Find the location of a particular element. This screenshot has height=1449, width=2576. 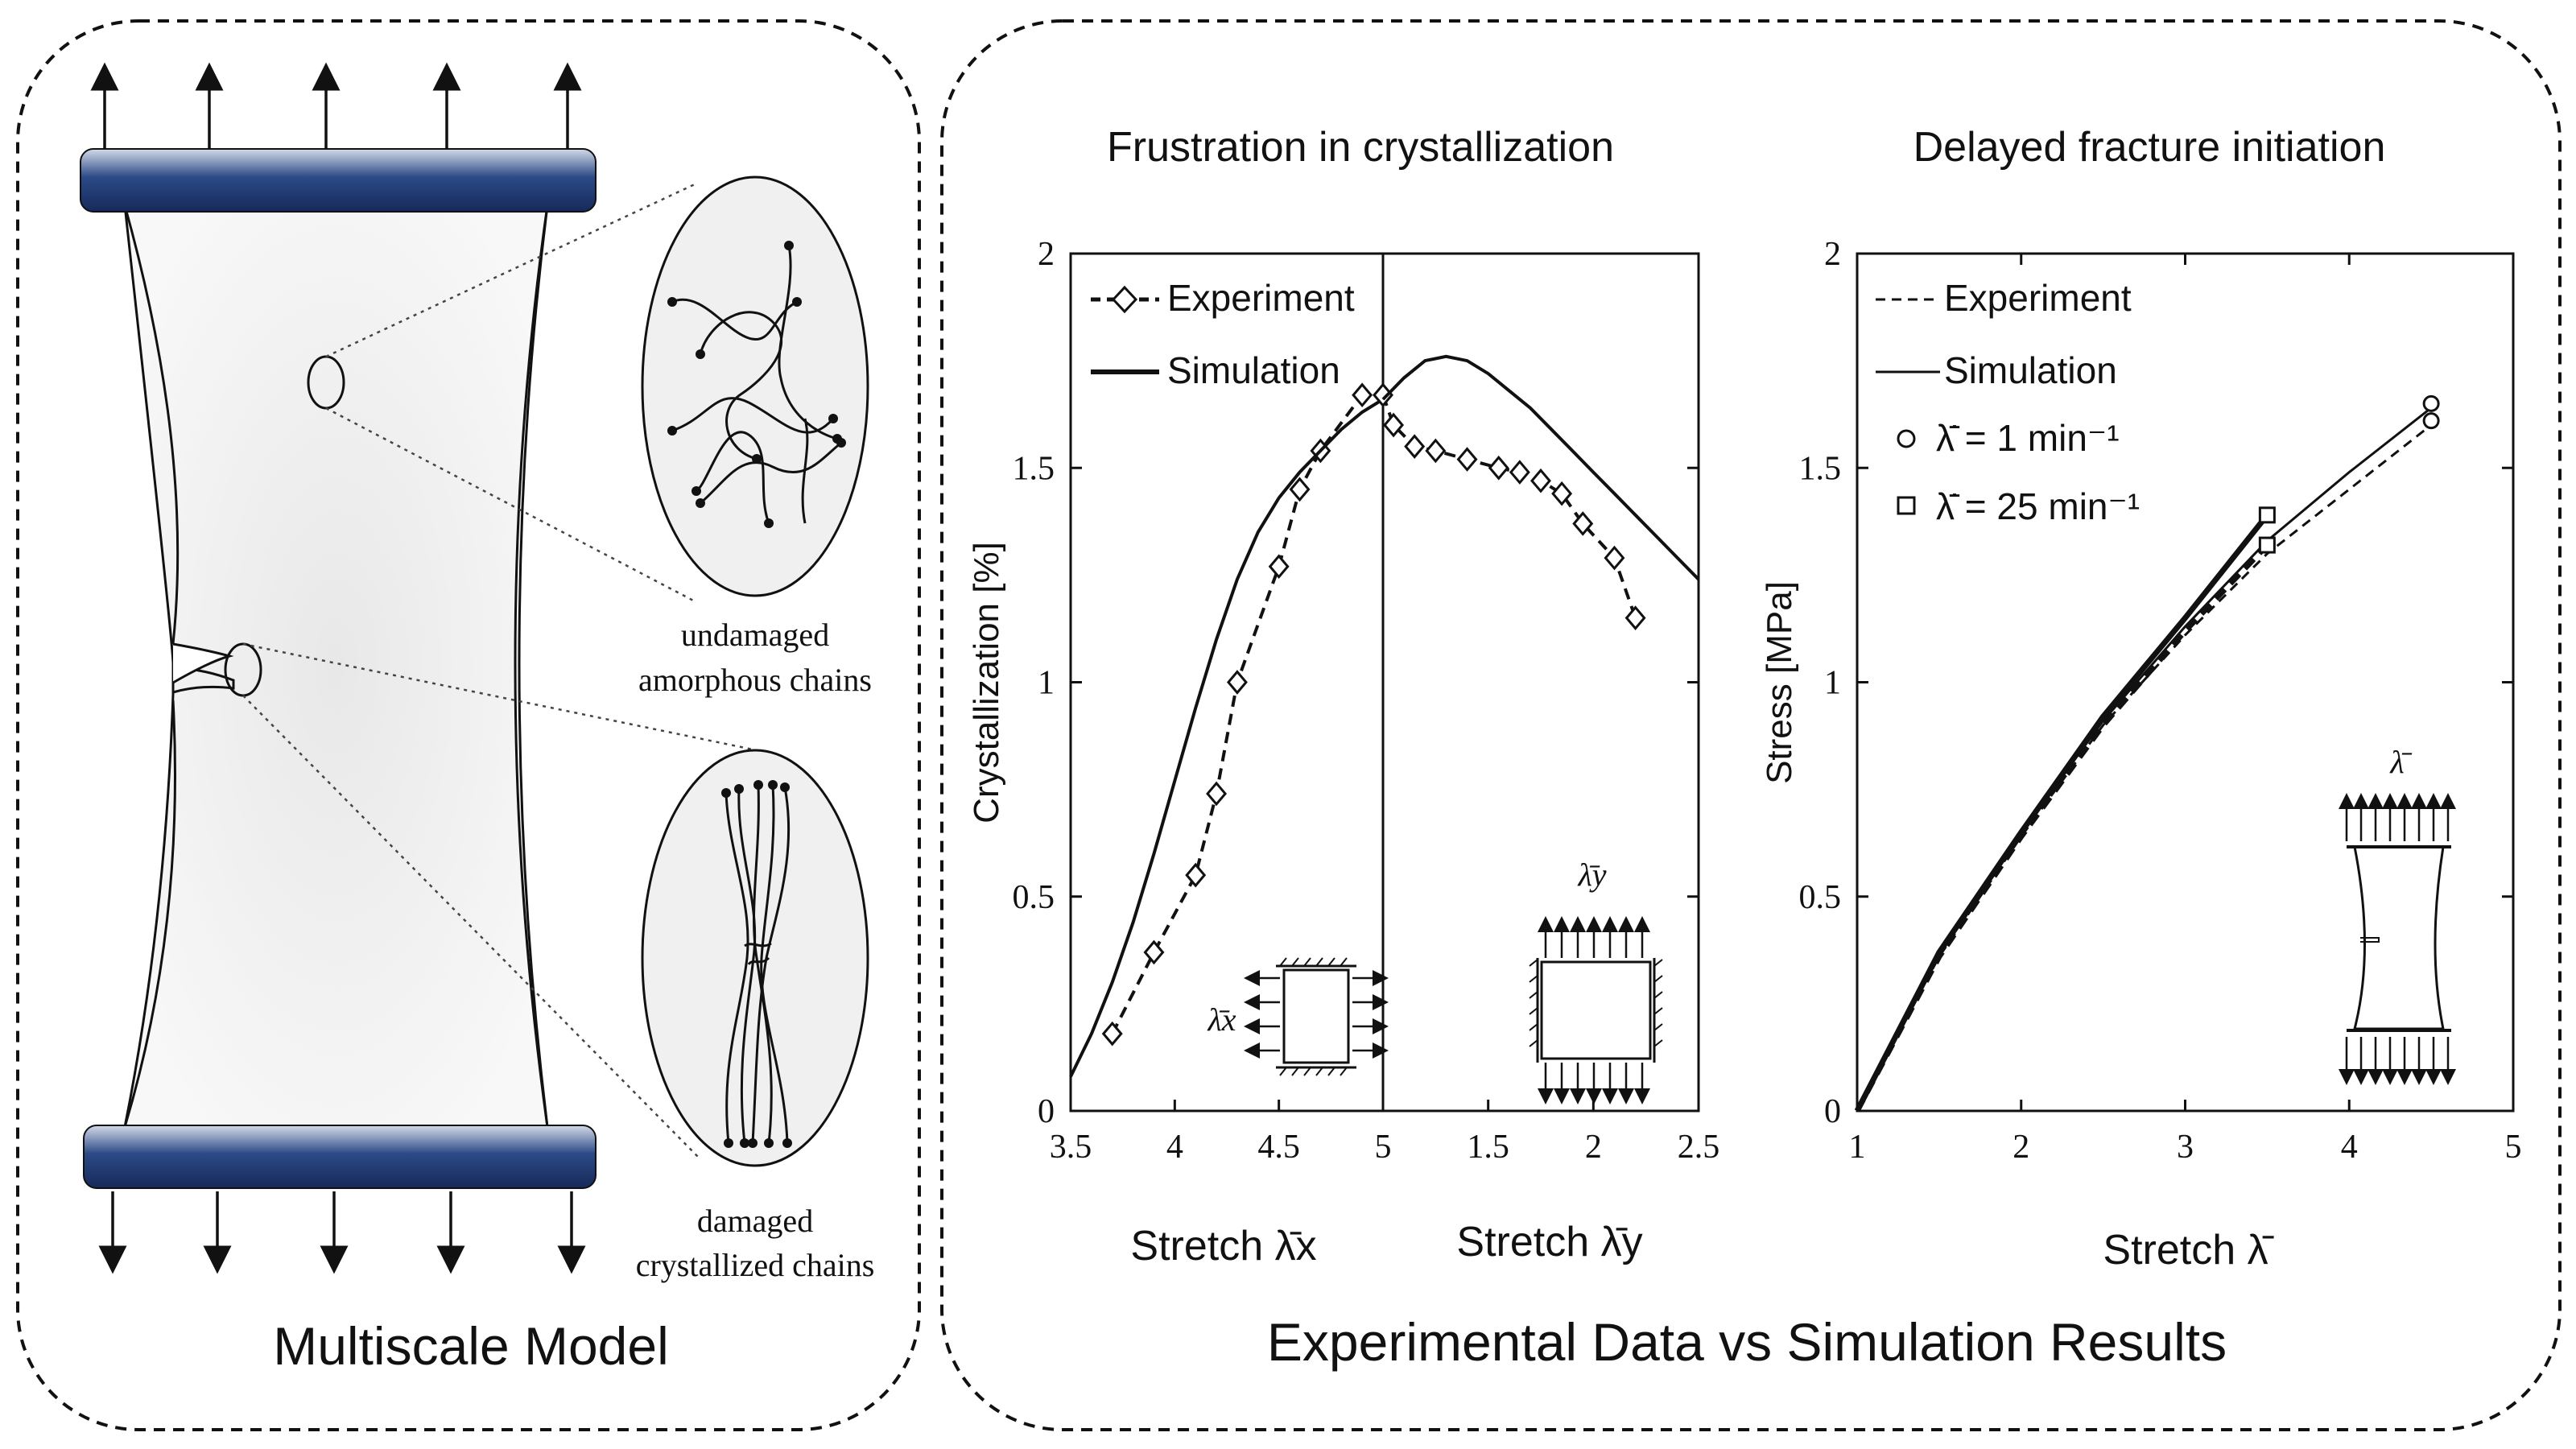

chart2-x-label: Stretch λ̄ is located at coordinates (2188, 1250).